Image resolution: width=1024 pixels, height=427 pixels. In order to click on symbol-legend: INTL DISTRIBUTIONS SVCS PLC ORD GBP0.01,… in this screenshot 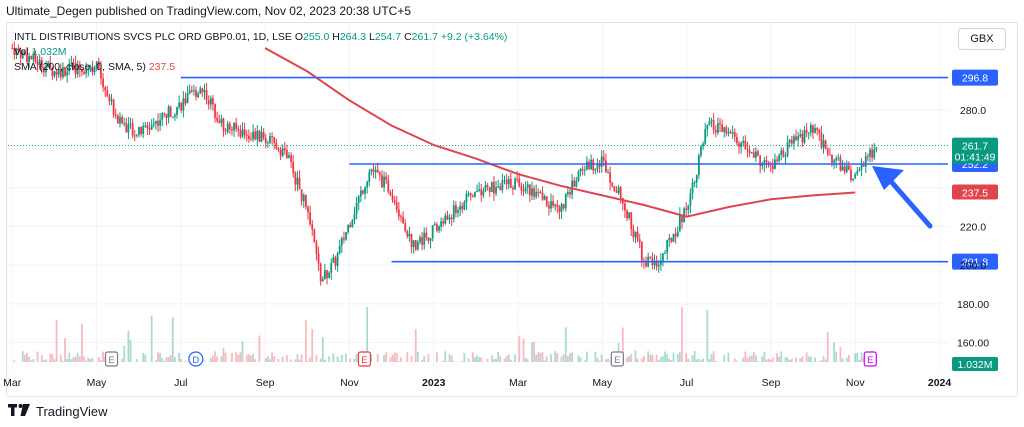, I will do `click(260, 37)`.